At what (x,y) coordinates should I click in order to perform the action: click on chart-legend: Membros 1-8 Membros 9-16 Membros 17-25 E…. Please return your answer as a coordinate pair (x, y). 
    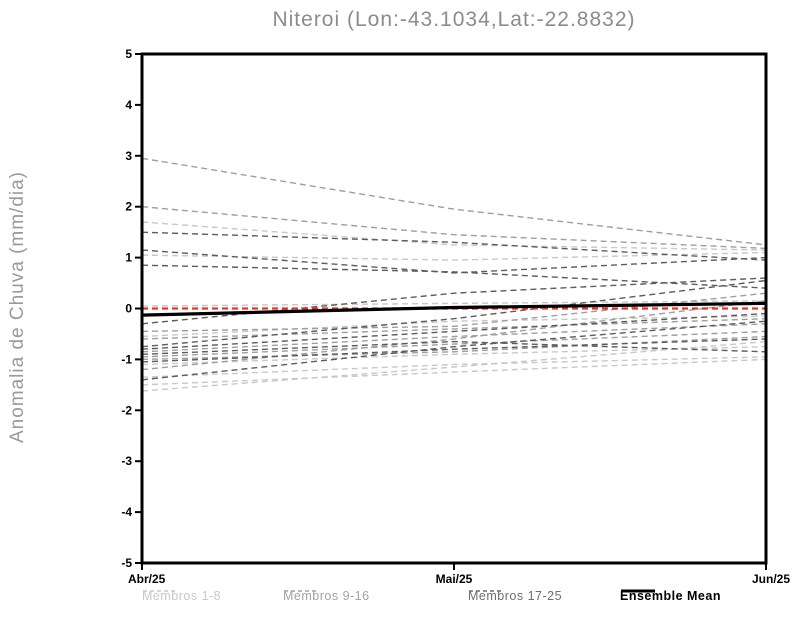
    Looking at the image, I should click on (400, 598).